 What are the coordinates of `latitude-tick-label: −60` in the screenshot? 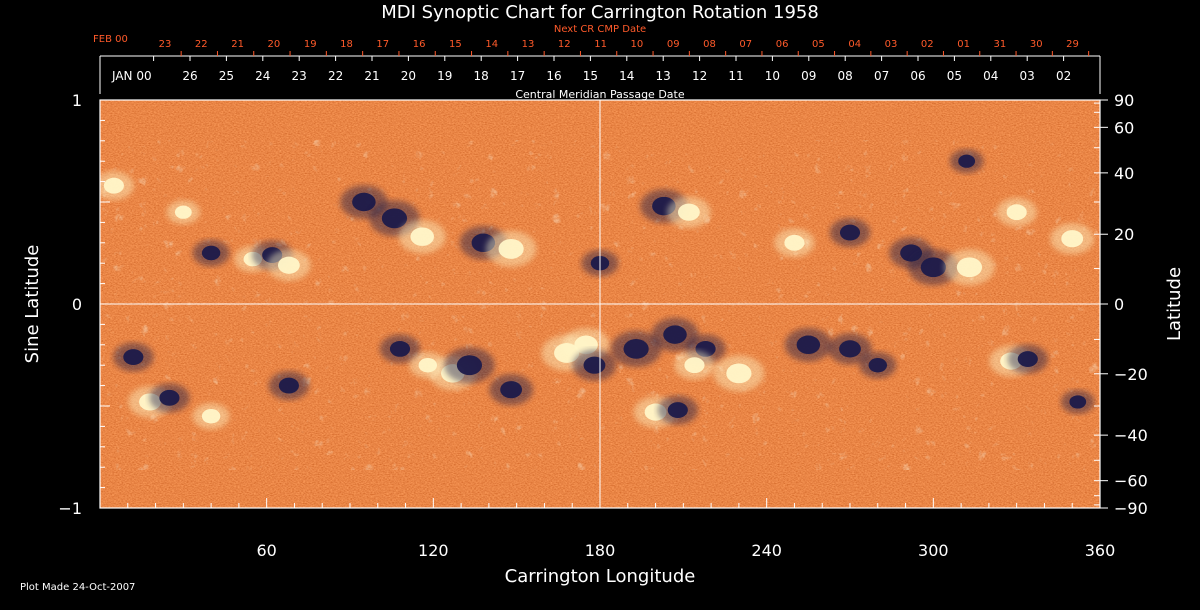 It's located at (1131, 481).